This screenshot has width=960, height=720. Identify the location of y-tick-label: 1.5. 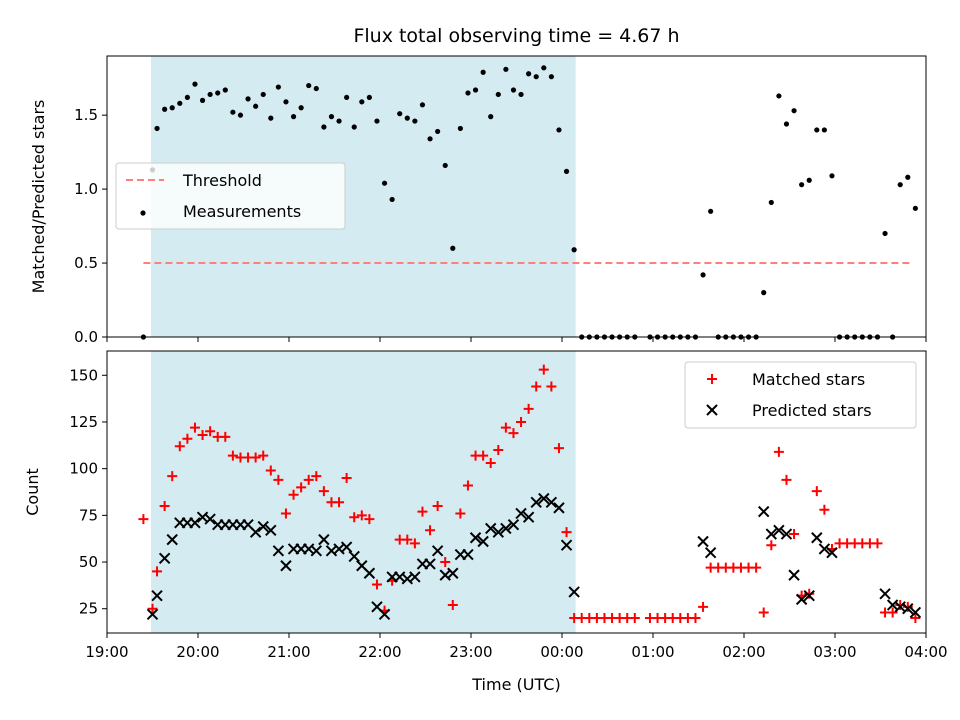
(86, 115).